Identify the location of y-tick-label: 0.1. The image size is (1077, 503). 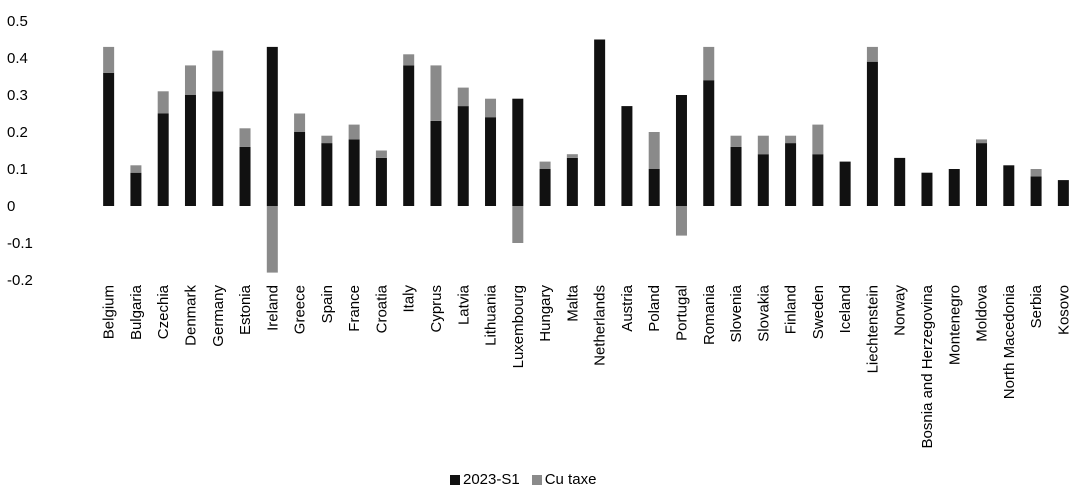
(17, 169).